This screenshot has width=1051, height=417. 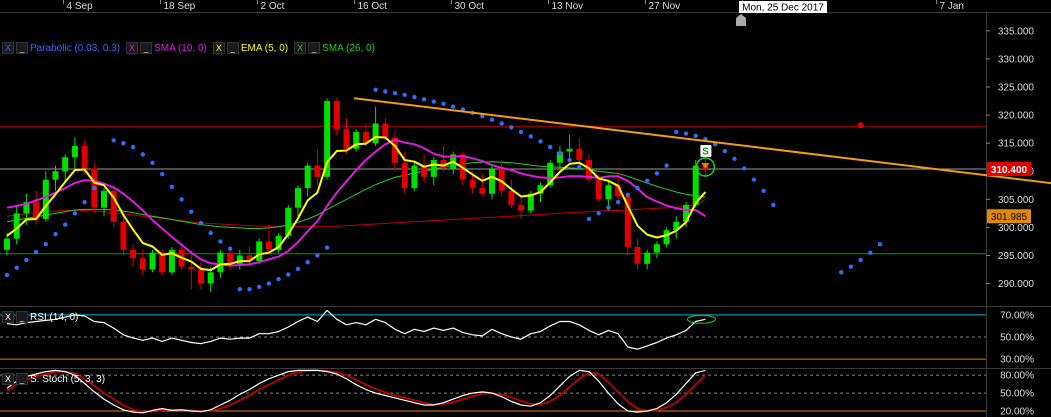 I want to click on current-price-label: 310.400, so click(x=1009, y=170).